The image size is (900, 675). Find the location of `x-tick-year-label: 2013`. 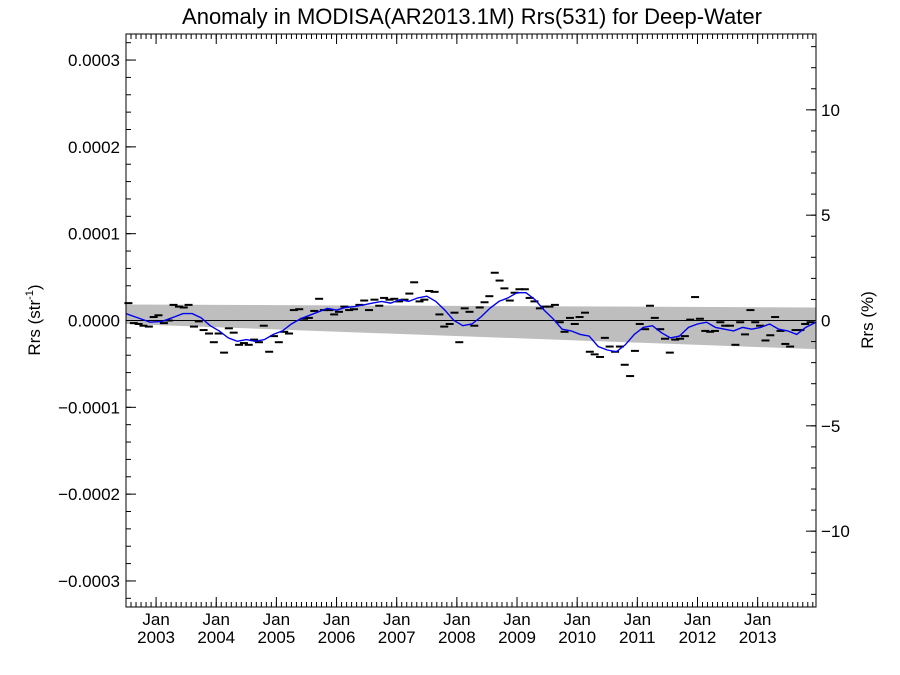

x-tick-year-label: 2013 is located at coordinates (758, 637).